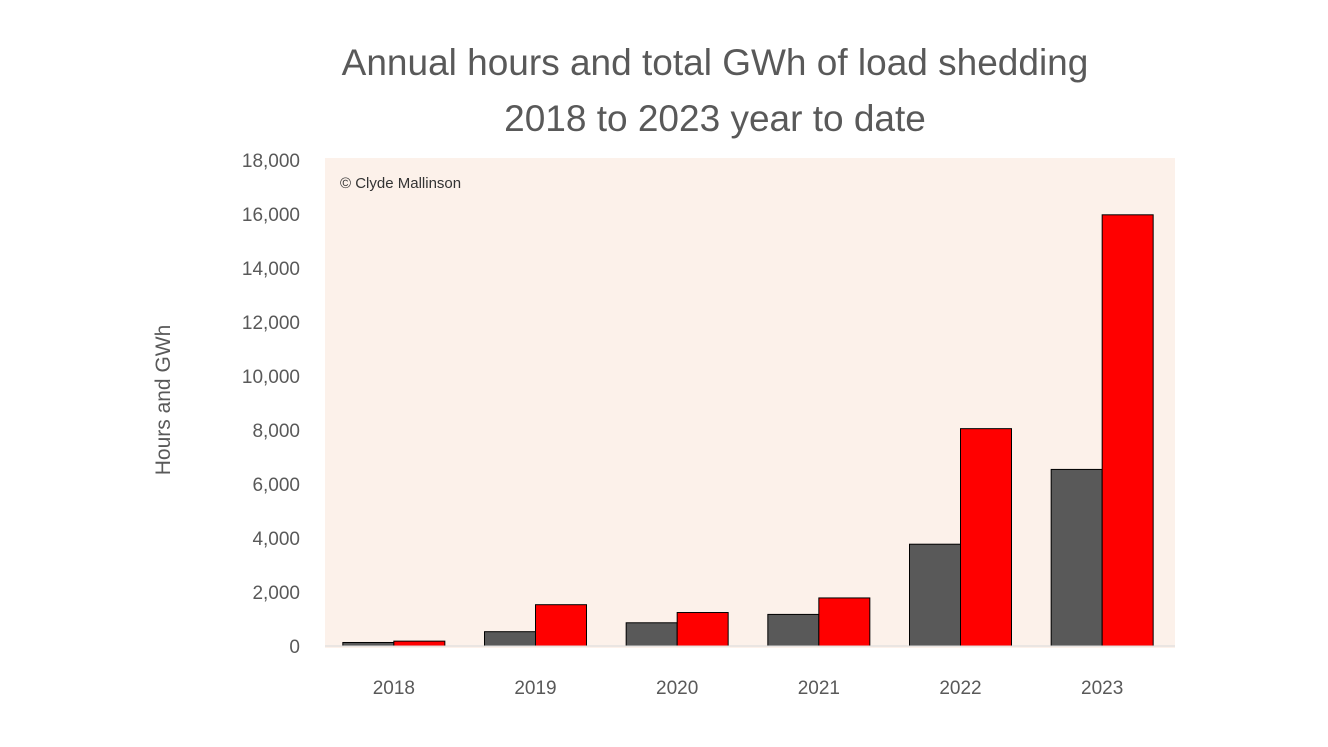 Image resolution: width=1328 pixels, height=747 pixels. Describe the element at coordinates (1102, 688) in the screenshot. I see `x-tick-label: 2023` at that location.